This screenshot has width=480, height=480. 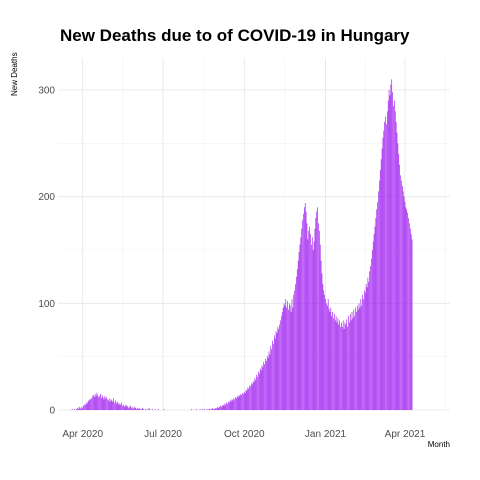 I want to click on x-tick-label: Apr 2020, so click(x=82, y=434).